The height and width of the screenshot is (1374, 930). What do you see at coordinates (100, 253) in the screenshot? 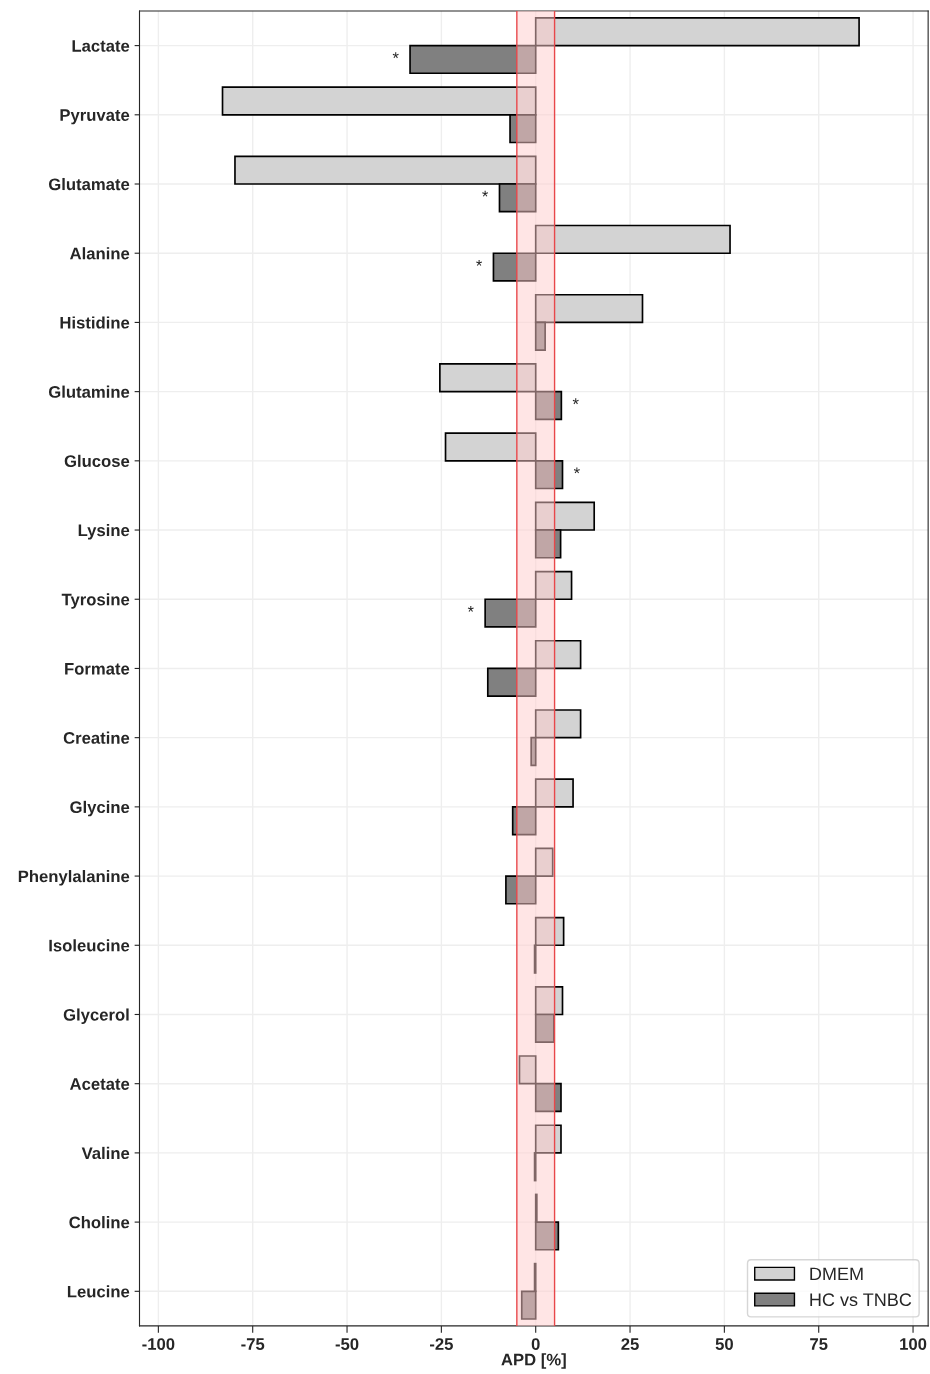
I see `y-tick-label: Alanine` at bounding box center [100, 253].